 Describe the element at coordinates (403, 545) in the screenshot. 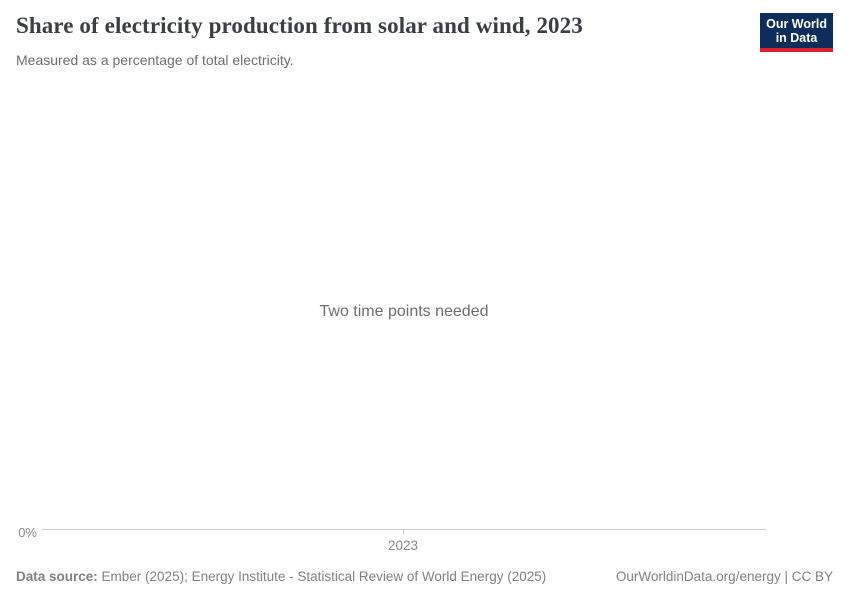

I see `x-axis-tick-label: 2023` at that location.